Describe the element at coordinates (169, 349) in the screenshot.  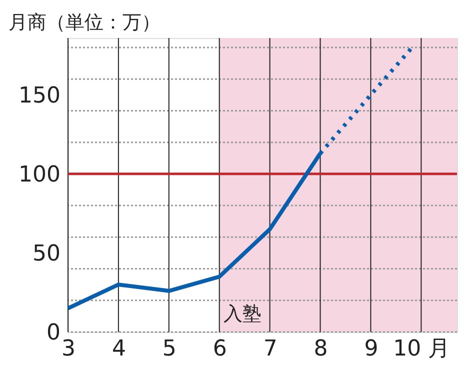
I see `x-tick-label: 5` at that location.